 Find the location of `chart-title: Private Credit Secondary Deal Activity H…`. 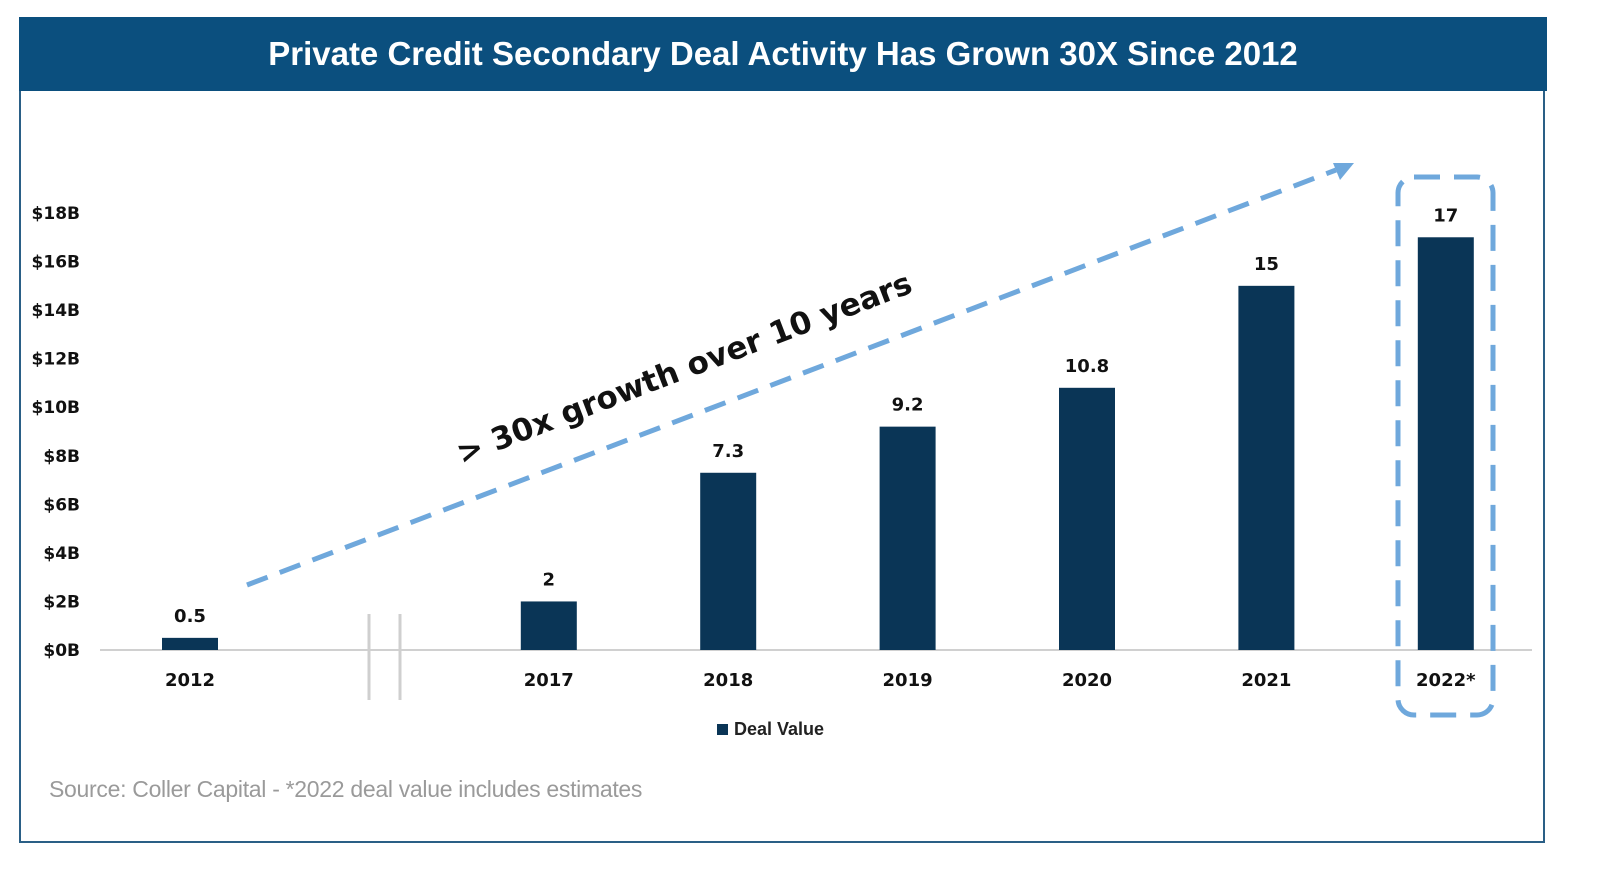

chart-title: Private Credit Secondary Deal Activity H… is located at coordinates (783, 54).